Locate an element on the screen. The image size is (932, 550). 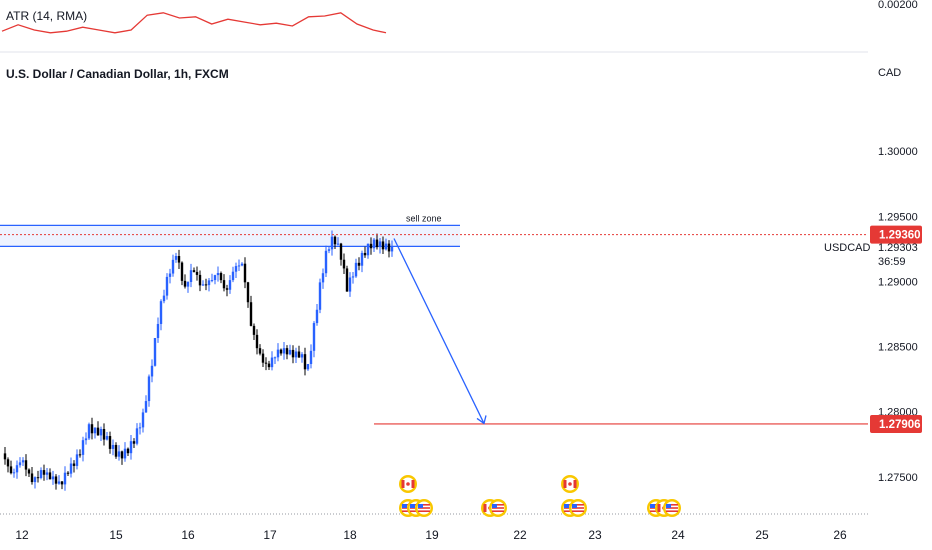
resistance-price-badge-bg is located at coordinates (896, 234).